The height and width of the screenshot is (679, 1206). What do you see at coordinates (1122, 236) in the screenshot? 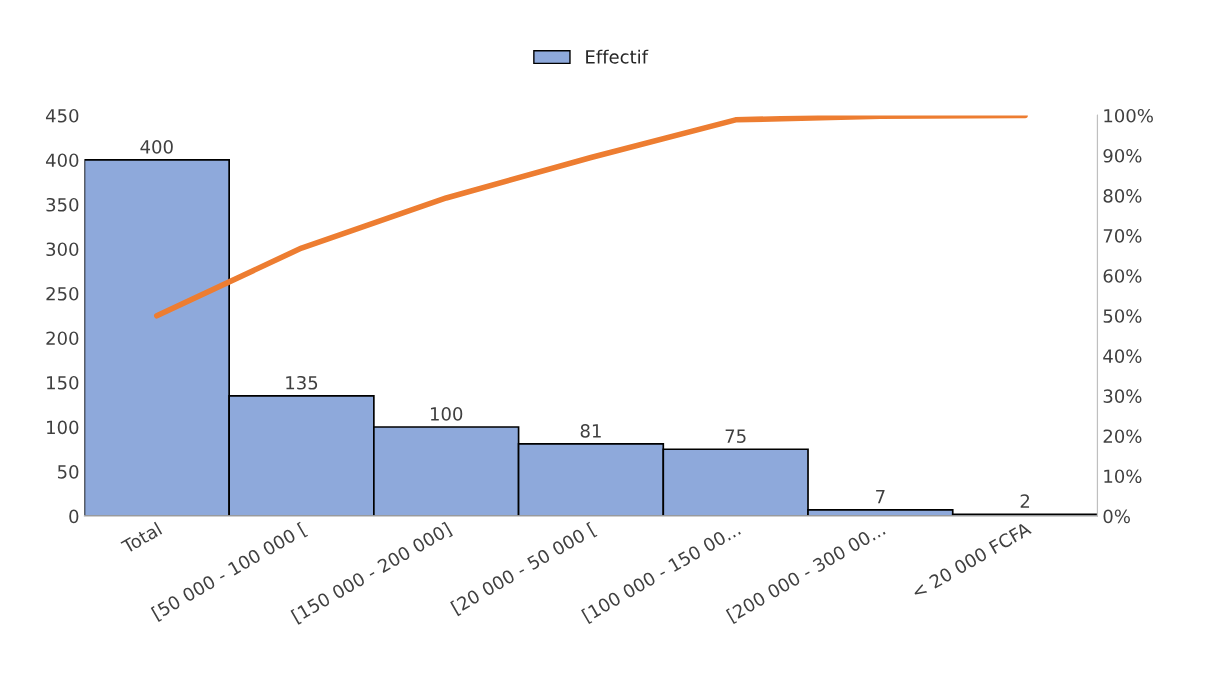
I see `y2-tick-label: 70%` at bounding box center [1122, 236].